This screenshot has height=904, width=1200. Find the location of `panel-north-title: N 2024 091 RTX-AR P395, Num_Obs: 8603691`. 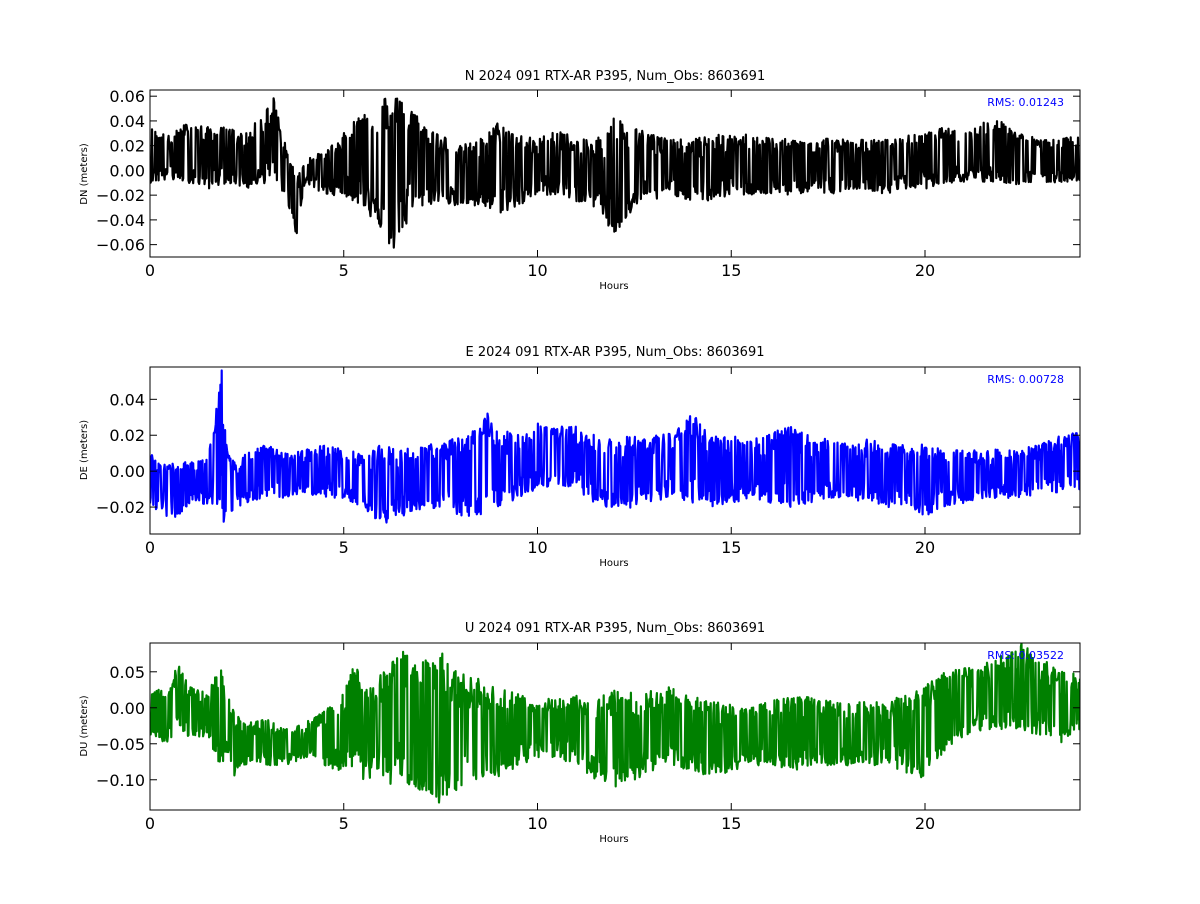

panel-north-title: N 2024 091 RTX-AR P395, Num_Obs: 8603691 is located at coordinates (615, 76).